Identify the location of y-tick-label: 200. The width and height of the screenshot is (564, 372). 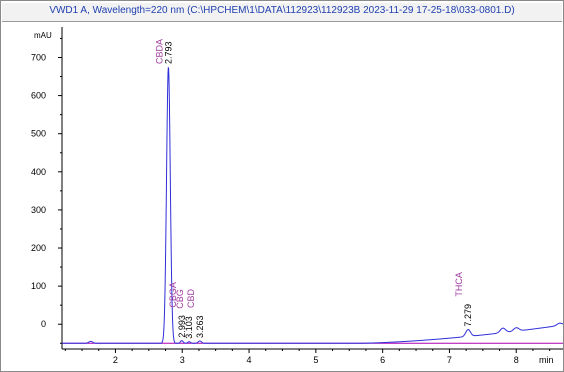
(38, 248).